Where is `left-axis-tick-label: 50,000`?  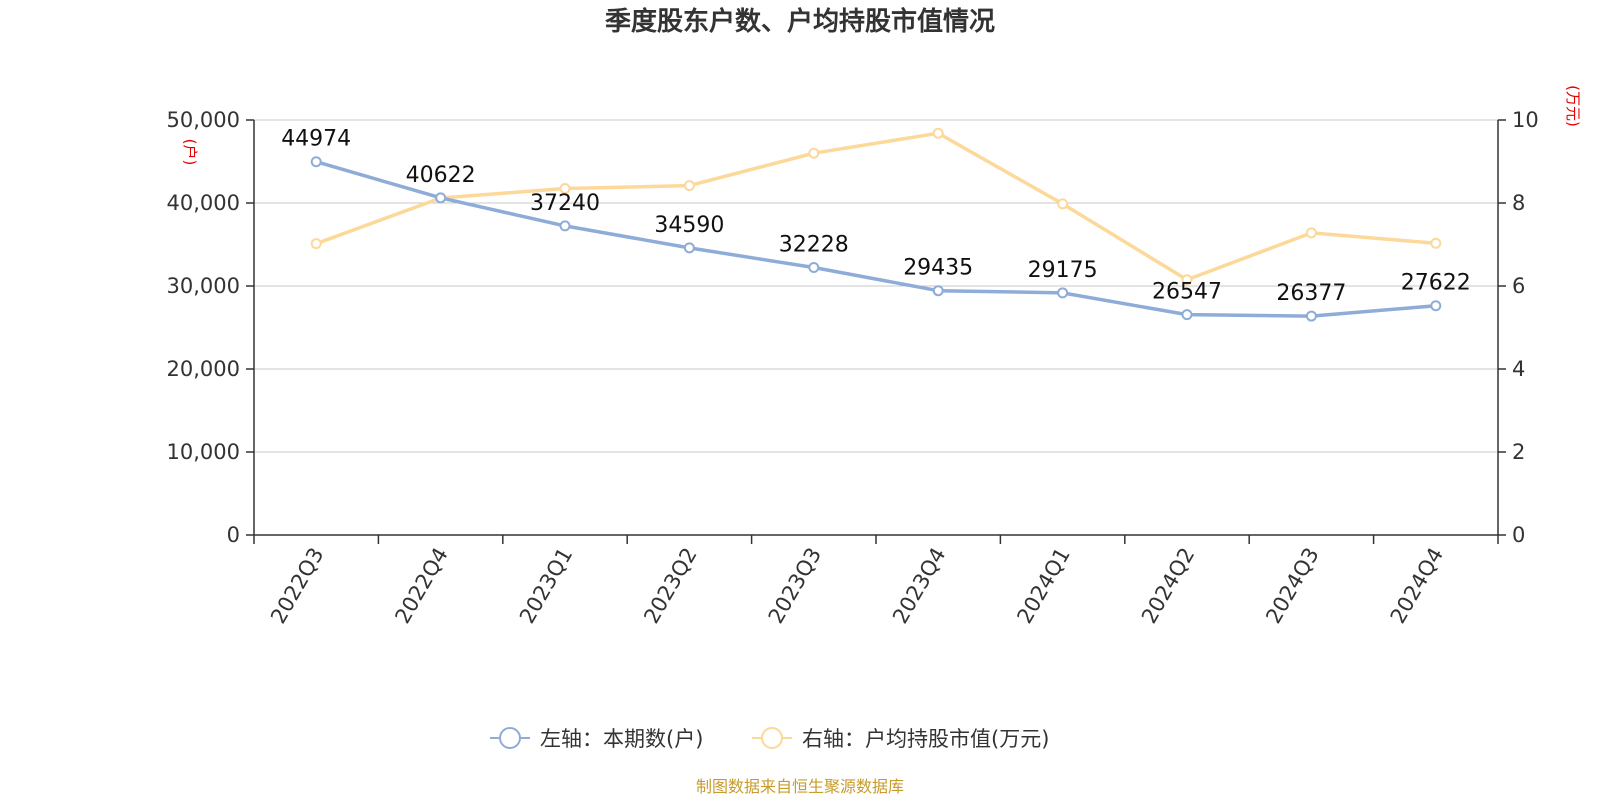 left-axis-tick-label: 50,000 is located at coordinates (203, 120).